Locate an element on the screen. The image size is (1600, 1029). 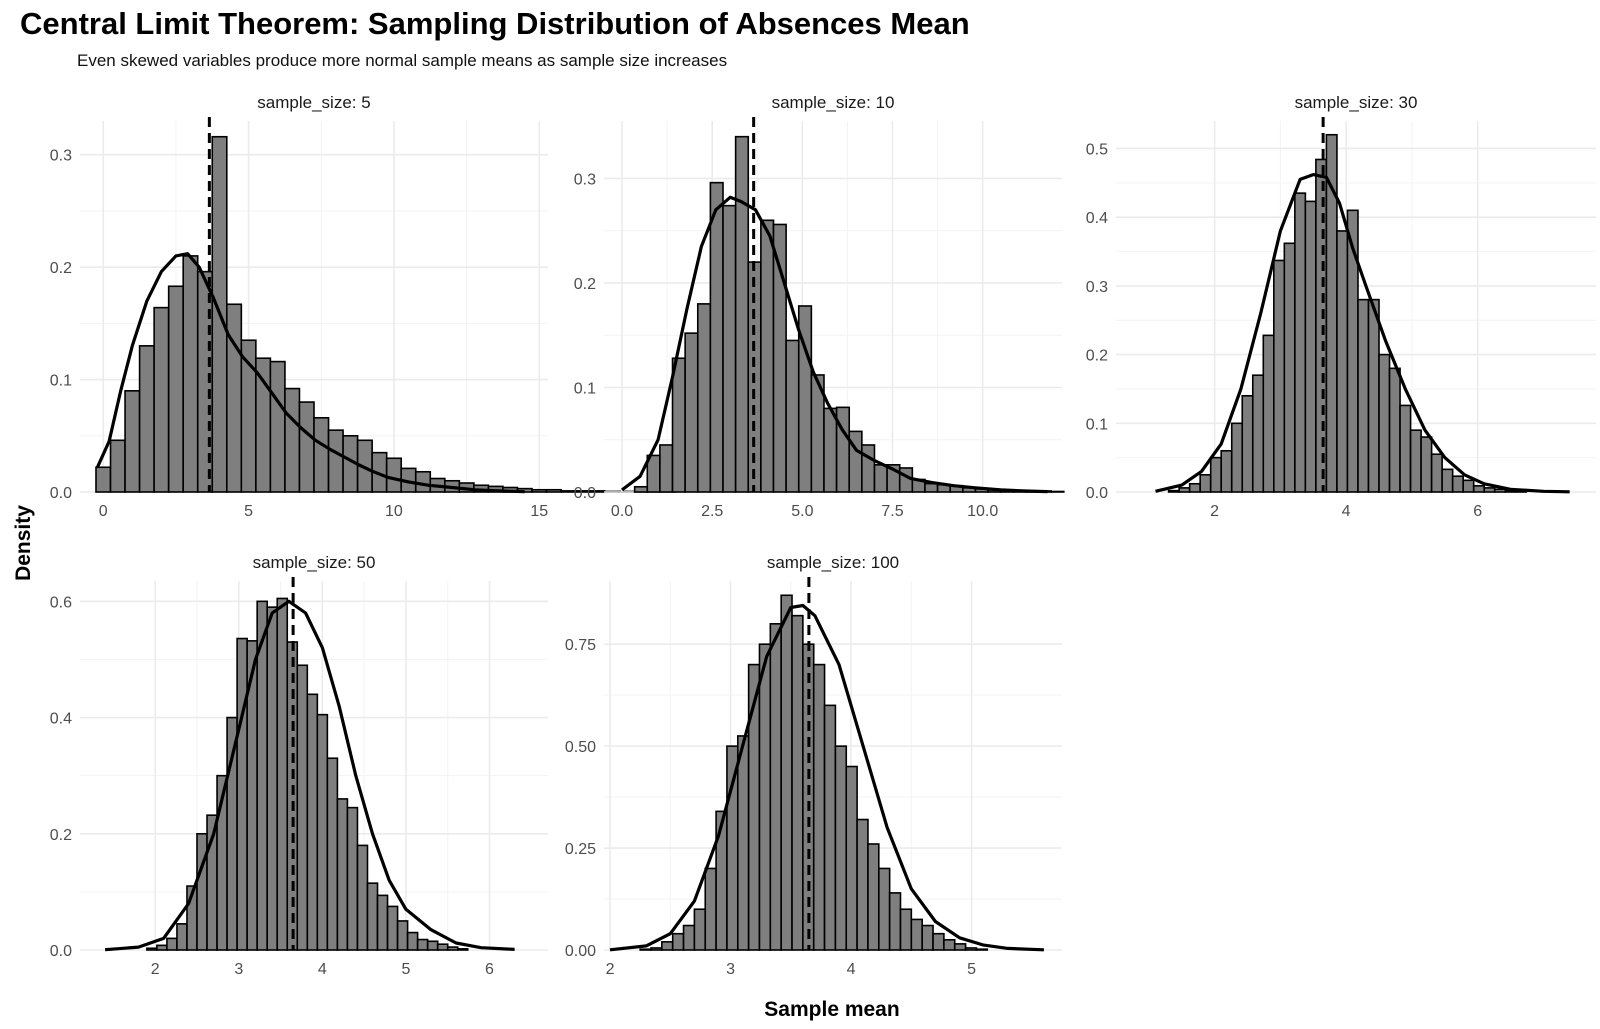
panel-3: 2 4 6 0.0 0.1 0.2 0.3 0.4 0.5 sample_size: 30 is located at coordinates (1341, 306).